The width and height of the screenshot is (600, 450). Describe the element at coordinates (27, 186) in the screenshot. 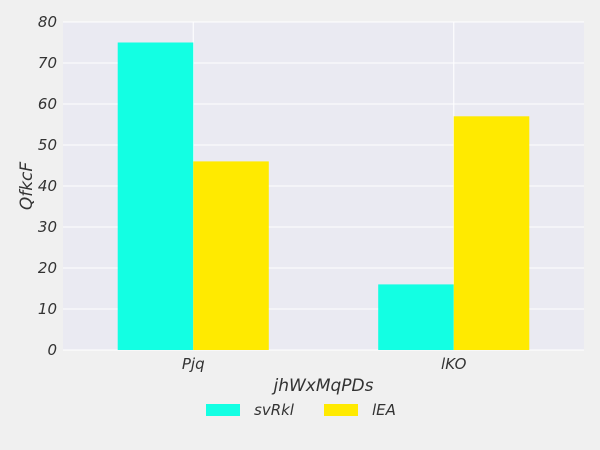

I see `y-axis-label: QfkcF` at that location.